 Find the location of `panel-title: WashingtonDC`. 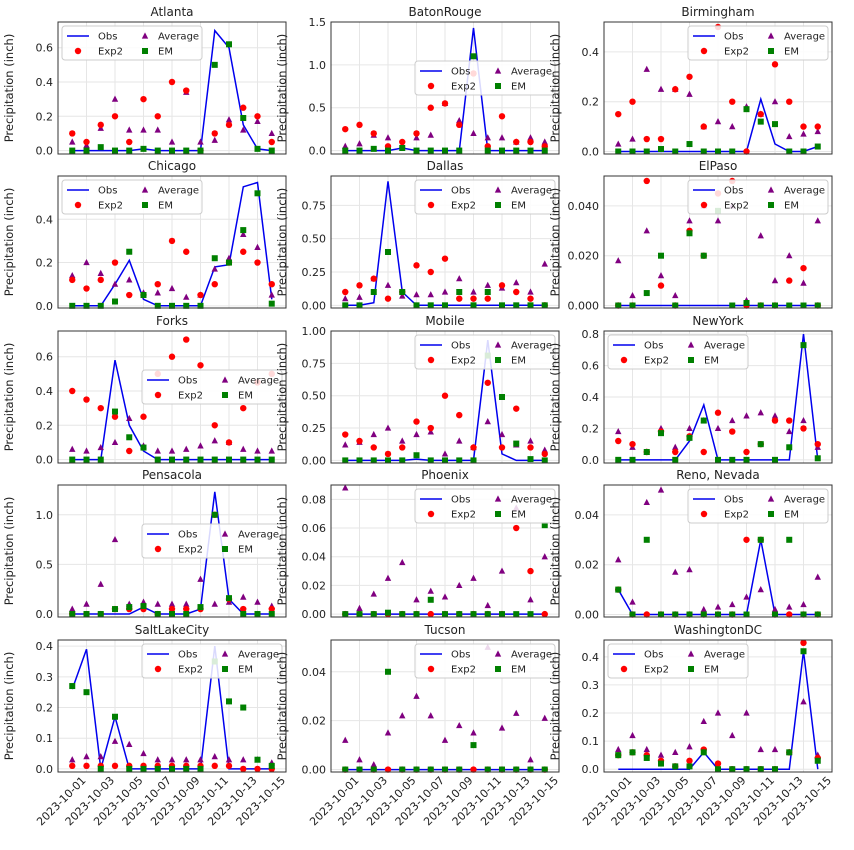

panel-title: WashingtonDC is located at coordinates (718, 630).